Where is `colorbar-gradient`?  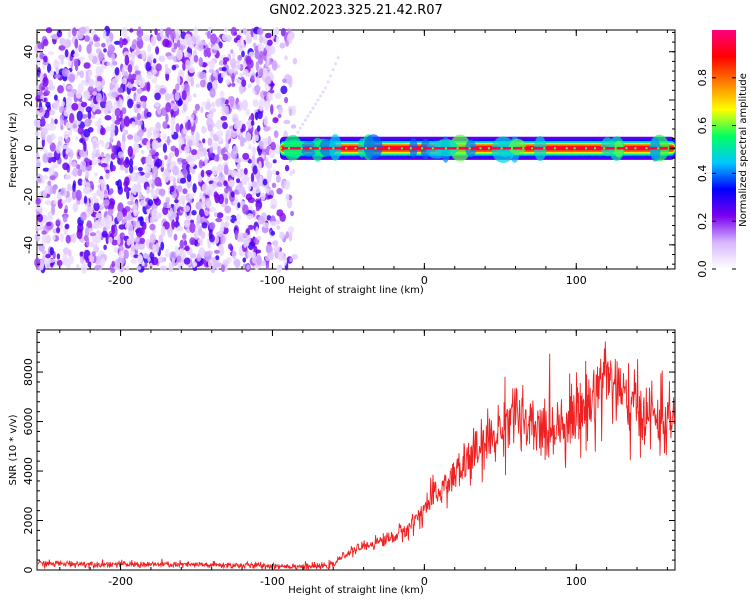
colorbar-gradient is located at coordinates (724, 149).